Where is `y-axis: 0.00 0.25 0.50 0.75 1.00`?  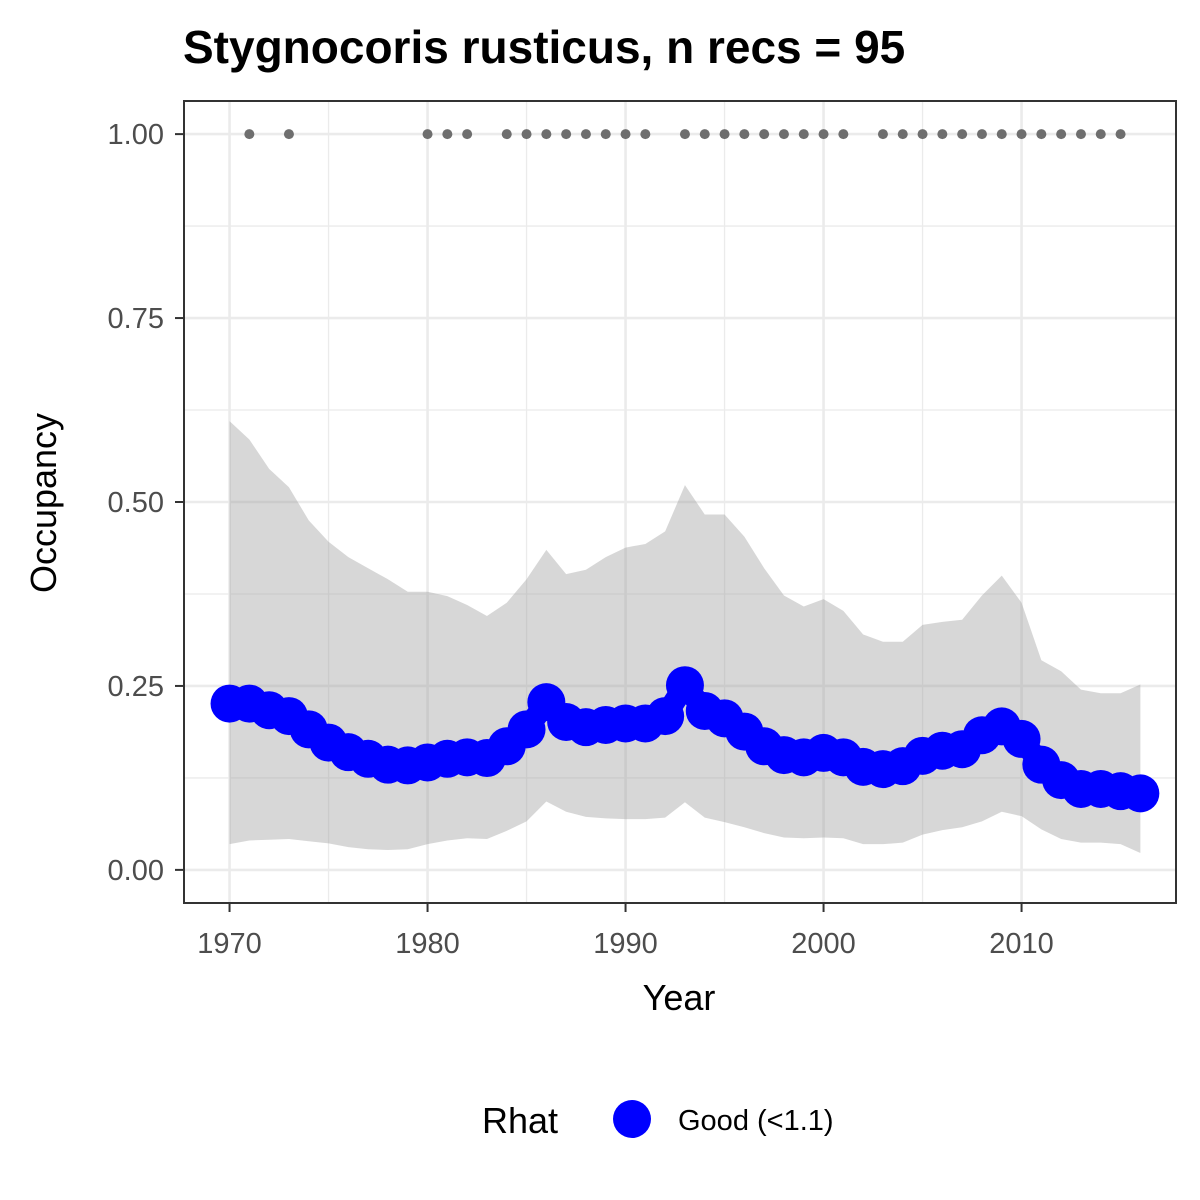
y-axis: 0.00 0.25 0.50 0.75 1.00 is located at coordinates (146, 503).